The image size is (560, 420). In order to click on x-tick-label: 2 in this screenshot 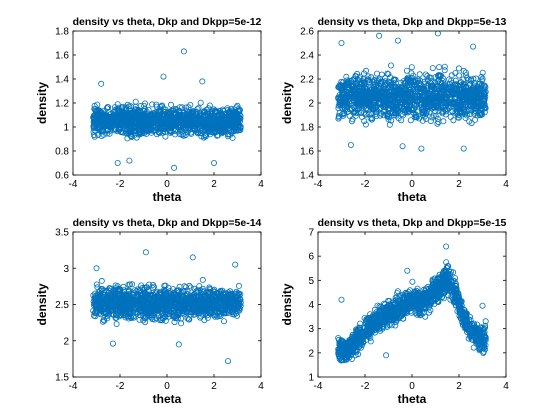, I will do `click(459, 184)`.